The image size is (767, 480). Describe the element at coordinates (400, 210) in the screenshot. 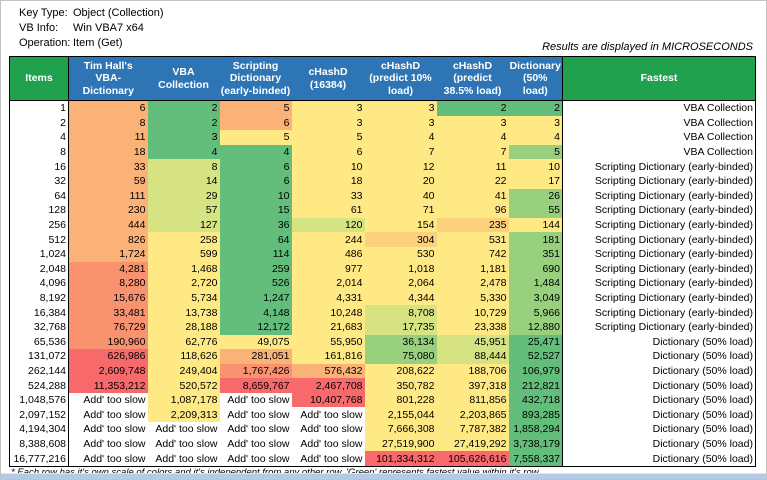

I see `value-cell: 71` at that location.